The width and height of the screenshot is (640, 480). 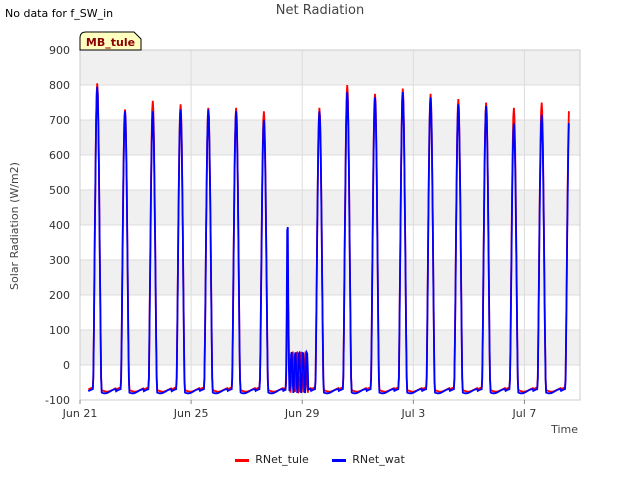 What do you see at coordinates (59, 155) in the screenshot?
I see `y-tick-label: 600` at bounding box center [59, 155].